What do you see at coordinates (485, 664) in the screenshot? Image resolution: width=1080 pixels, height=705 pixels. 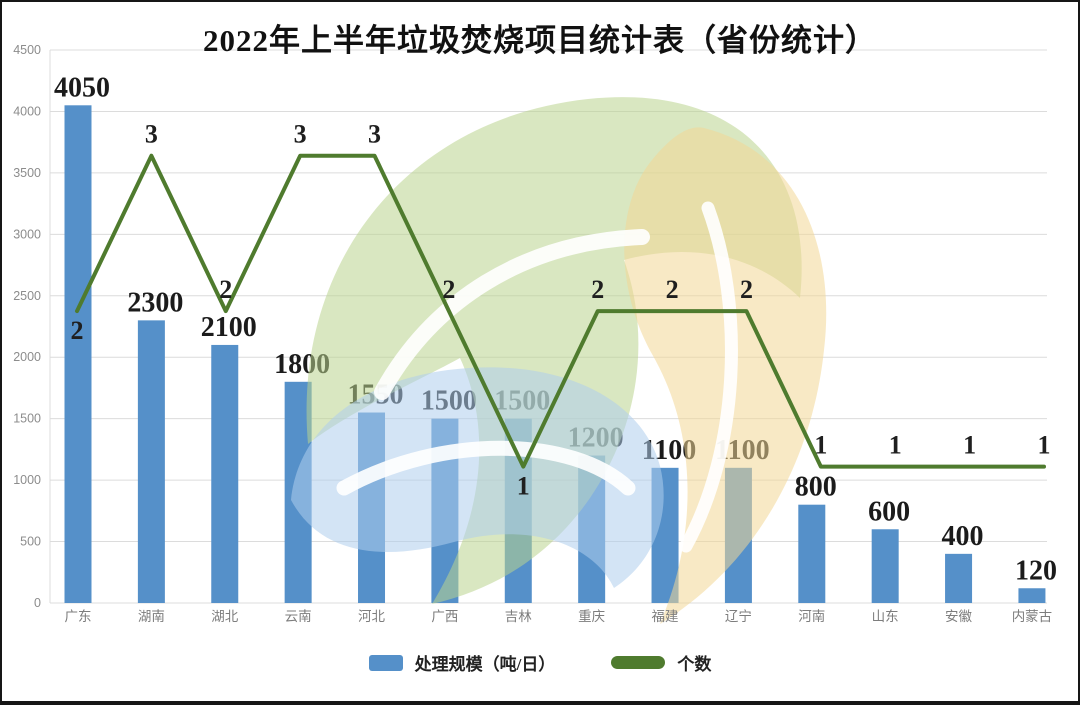 I see `legend-bar-label: 处理规模（吨/日）` at bounding box center [485, 664].